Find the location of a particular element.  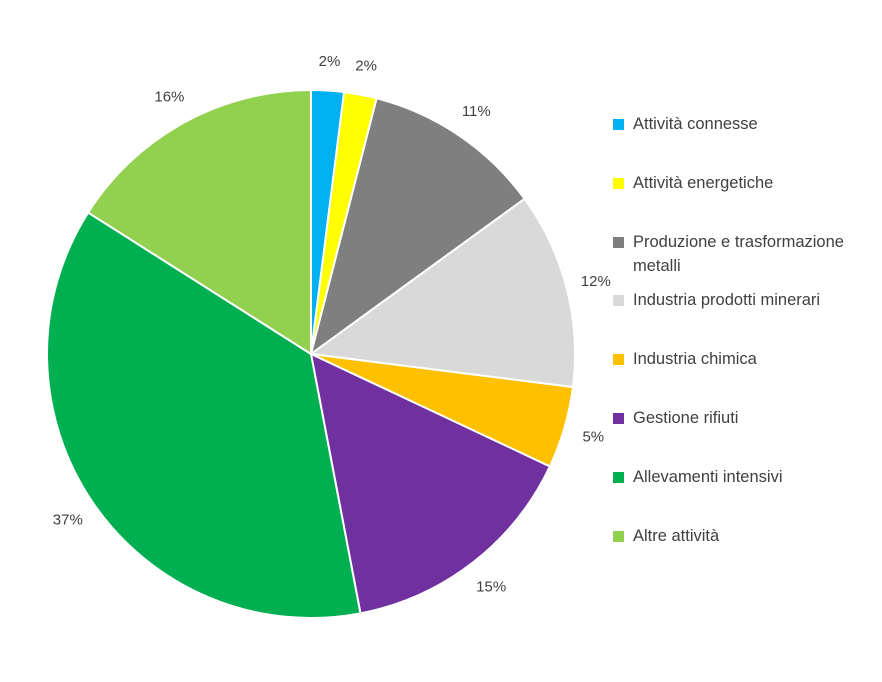

data-label-produzione-e-trasformazione-metalli: 11% is located at coordinates (476, 111).